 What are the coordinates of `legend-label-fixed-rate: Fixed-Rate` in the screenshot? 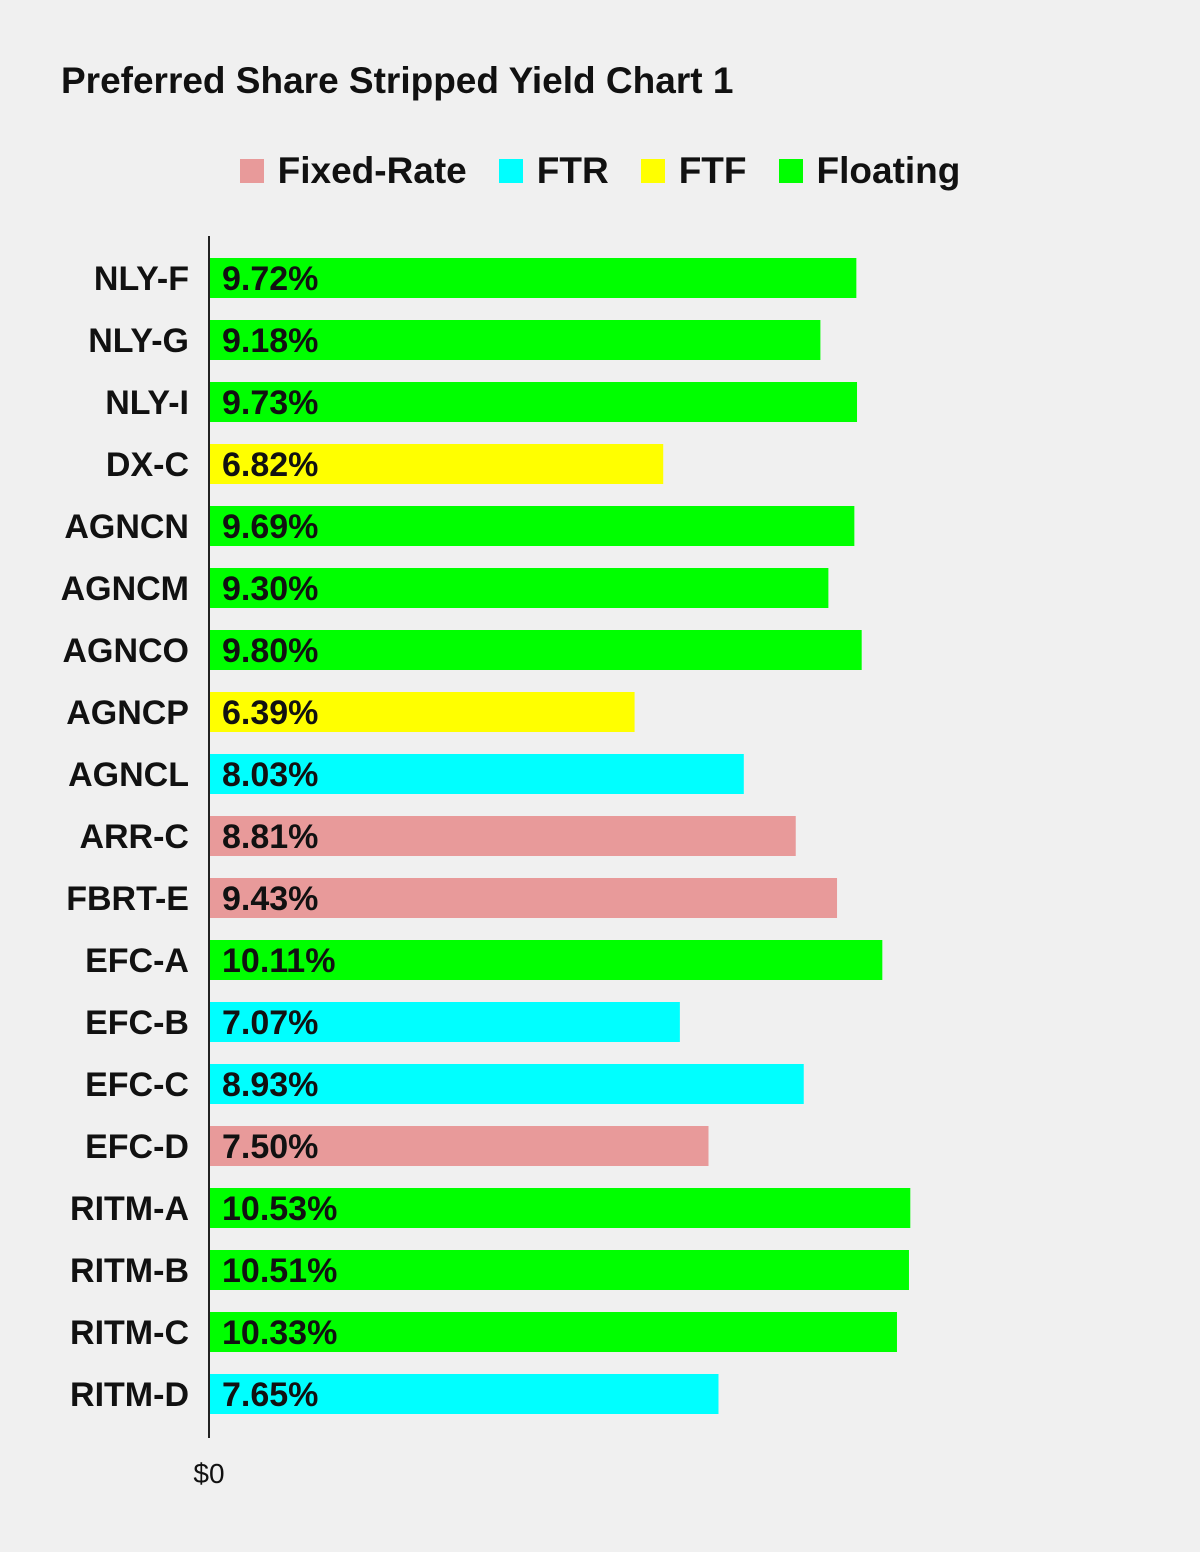 It's located at (372, 170).